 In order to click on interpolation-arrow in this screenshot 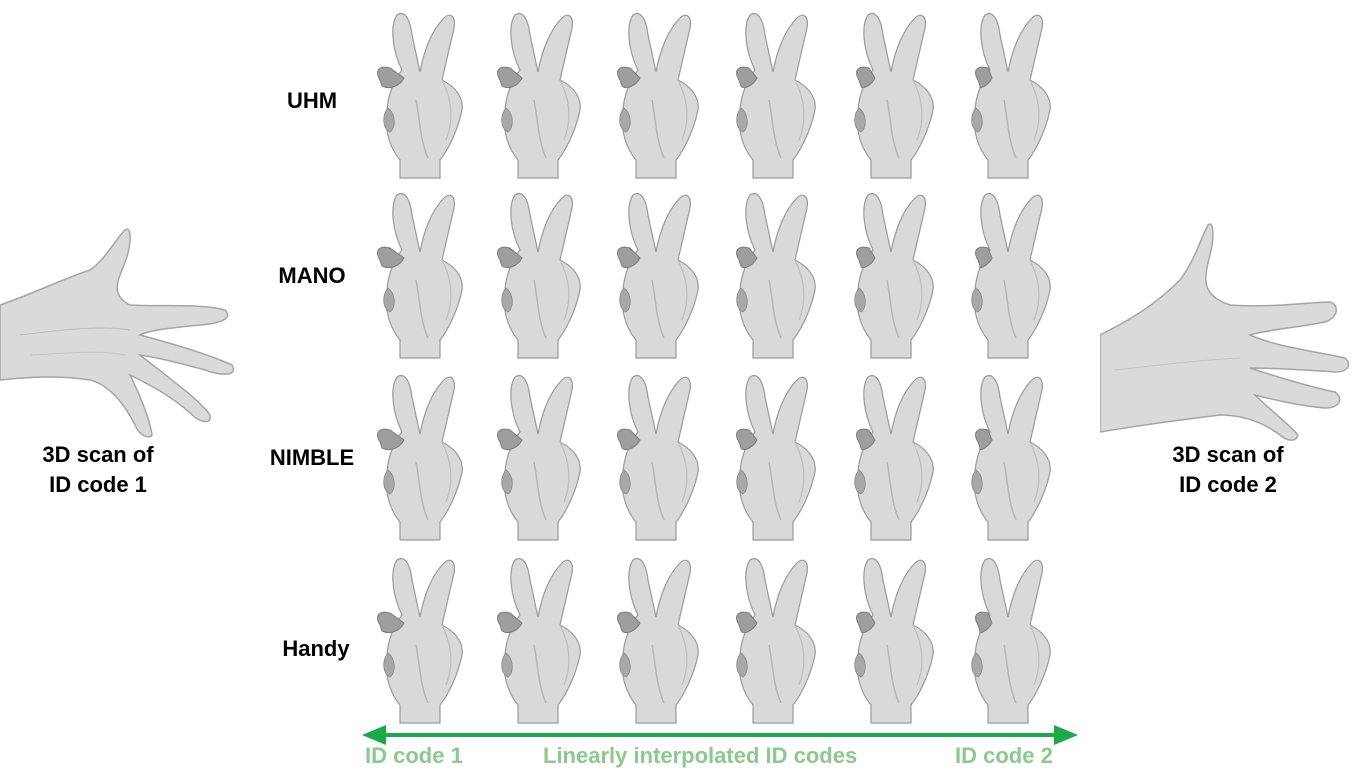, I will do `click(720, 735)`.